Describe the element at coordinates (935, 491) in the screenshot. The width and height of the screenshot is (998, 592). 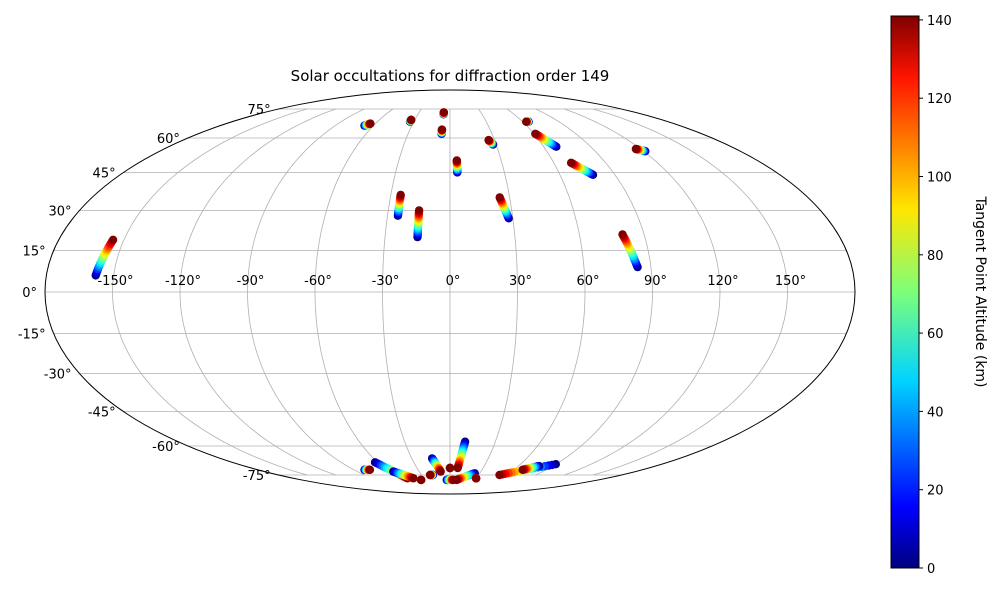
I see `colorbar-tick-label: 20` at that location.